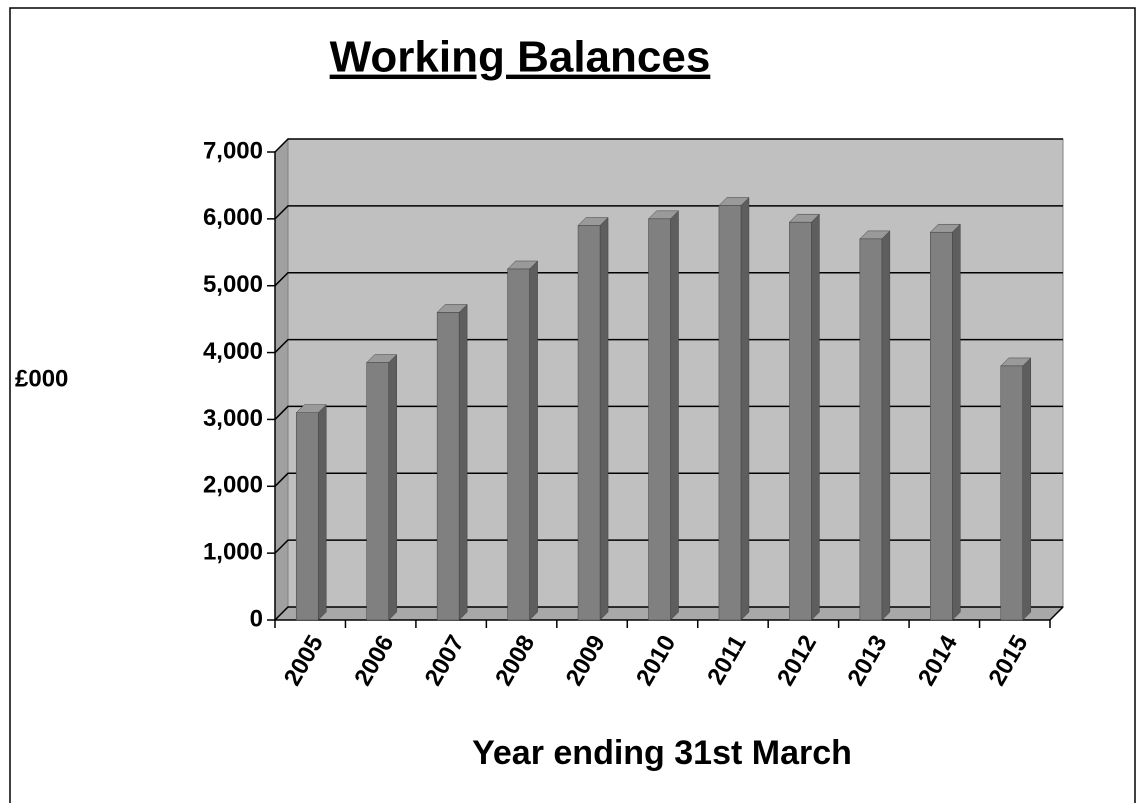 The width and height of the screenshot is (1141, 803). Describe the element at coordinates (256, 618) in the screenshot. I see `y-tick-label: 0` at that location.